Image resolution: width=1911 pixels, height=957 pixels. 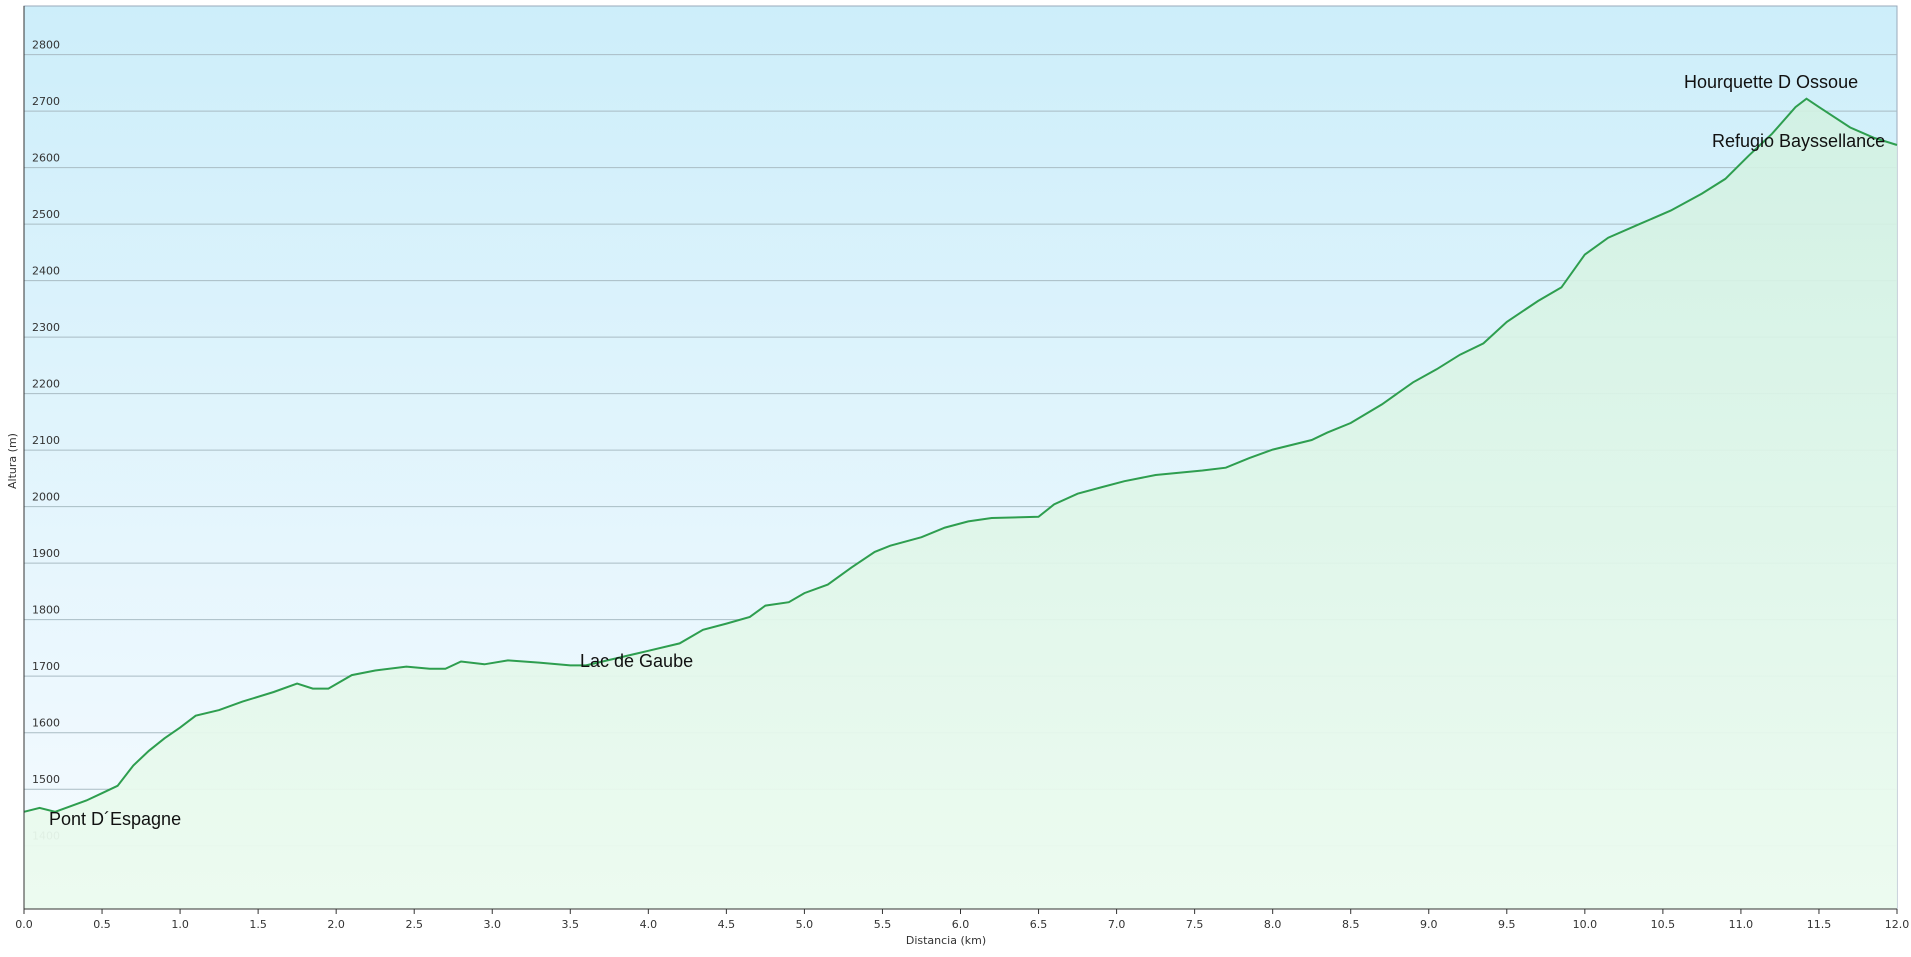 What do you see at coordinates (46, 271) in the screenshot?
I see `y-tick-label: 2400` at bounding box center [46, 271].